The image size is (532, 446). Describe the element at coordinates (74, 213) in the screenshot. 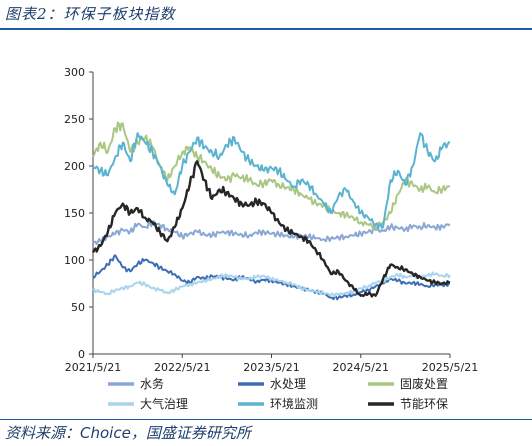

I see `y-tick-label: 150` at that location.